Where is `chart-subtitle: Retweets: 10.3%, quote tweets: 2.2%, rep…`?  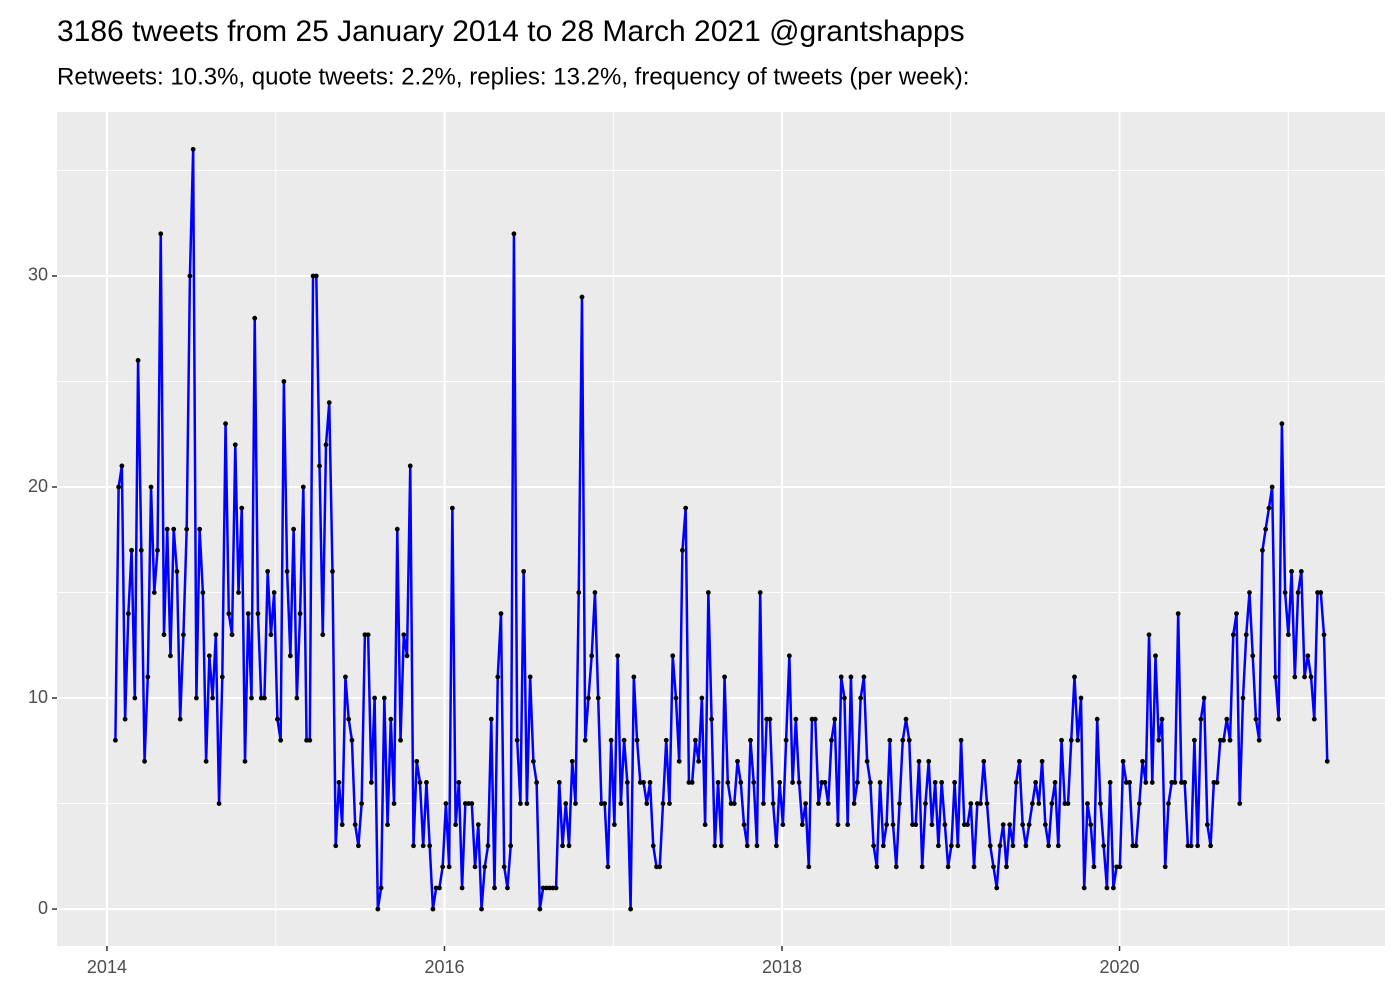 chart-subtitle: Retweets: 10.3%, quote tweets: 2.2%, rep… is located at coordinates (513, 76).